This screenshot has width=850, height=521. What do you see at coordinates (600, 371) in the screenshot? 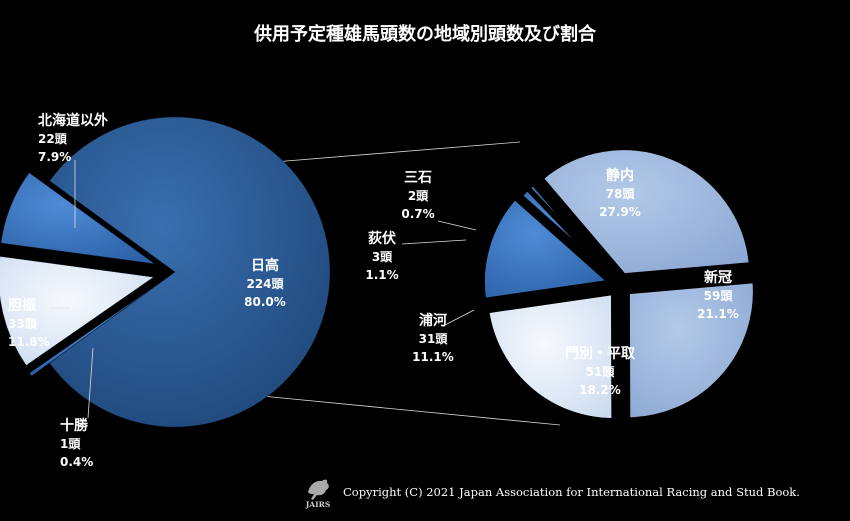
I see `pie2-label-2: 門別・平取 51頭 18.2%` at bounding box center [600, 371].